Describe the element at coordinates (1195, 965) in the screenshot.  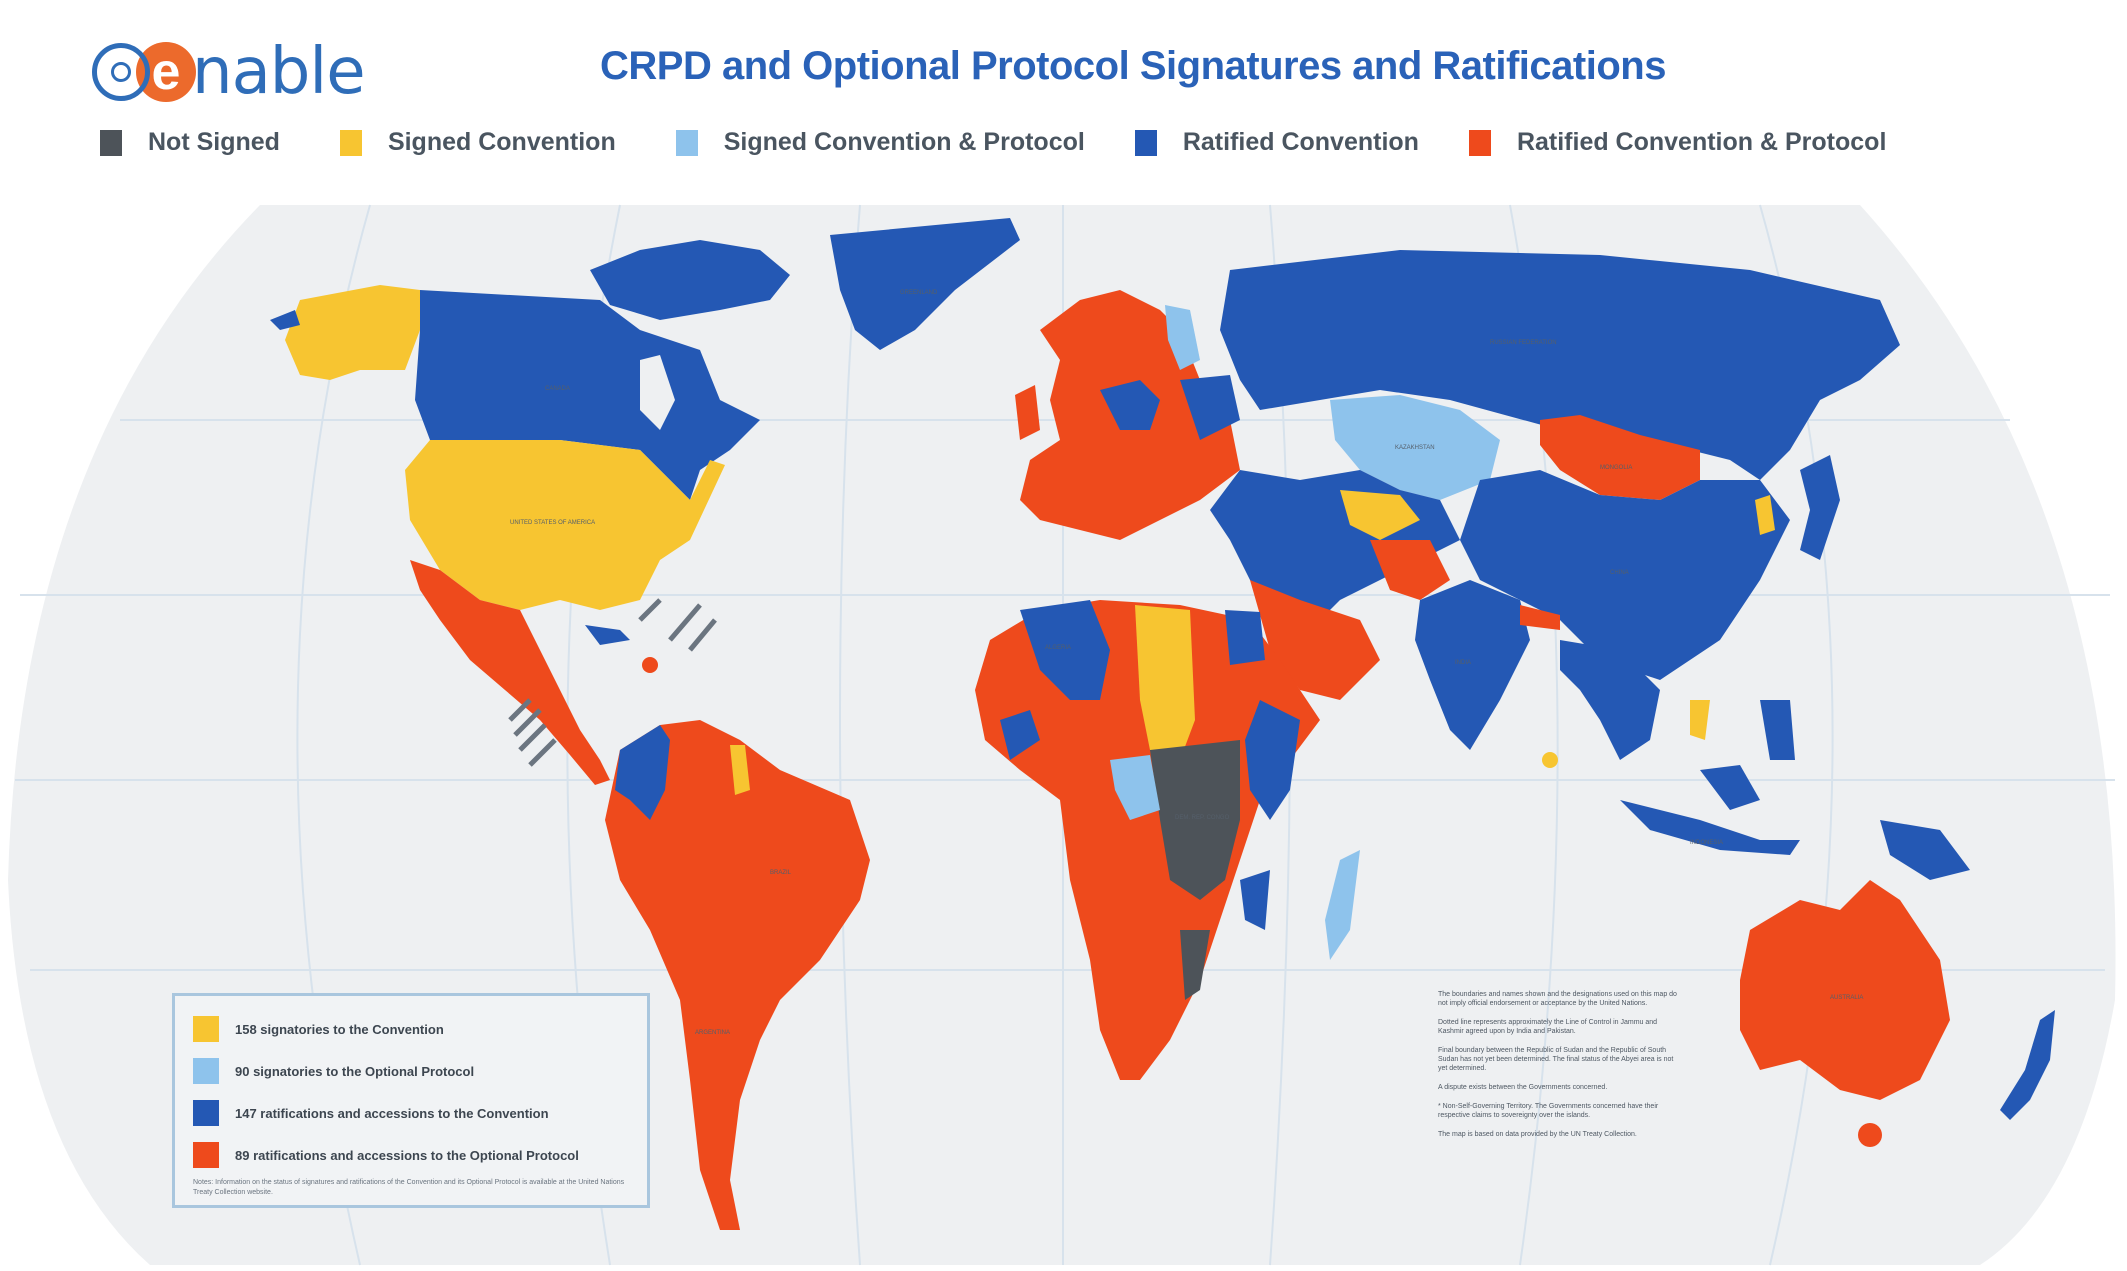
I see `botswana-not-signed` at that location.